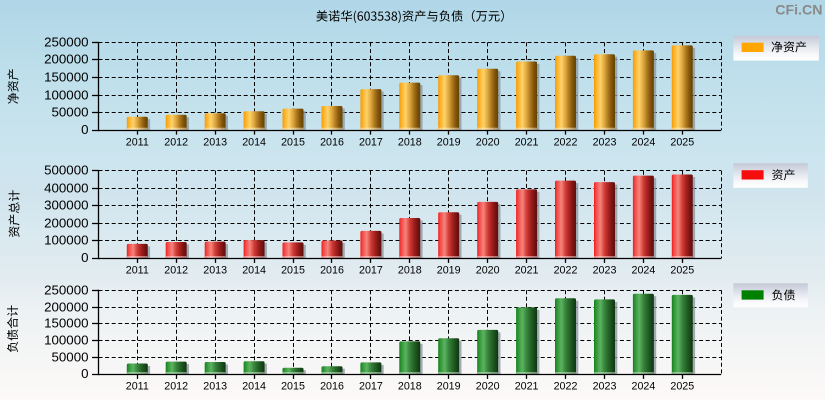  What do you see at coordinates (66, 169) in the screenshot?
I see `svg-text: 500000` at bounding box center [66, 169].